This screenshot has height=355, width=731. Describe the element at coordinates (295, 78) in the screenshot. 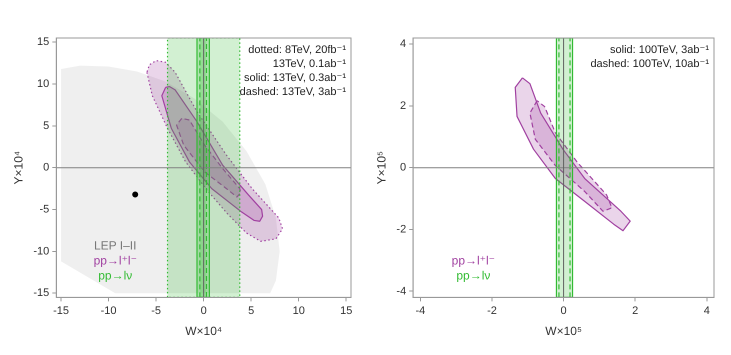

I see `annotation: solid: 13TeV, 0.3ab⁻¹` at that location.